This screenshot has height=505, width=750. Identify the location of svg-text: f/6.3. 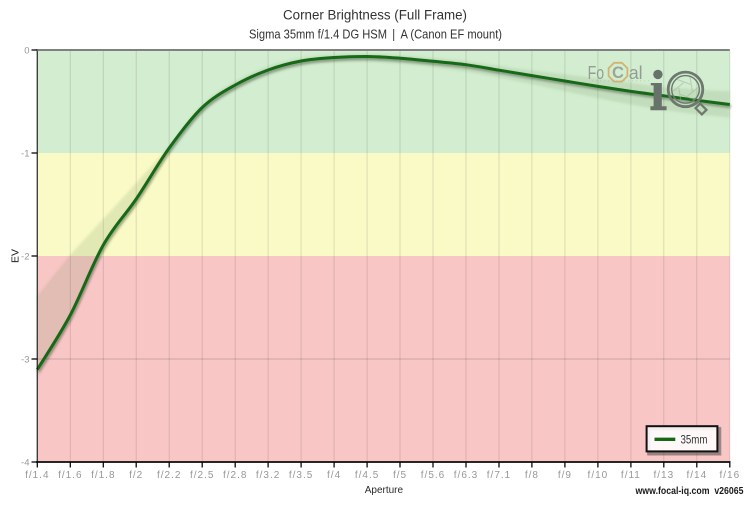
(466, 475).